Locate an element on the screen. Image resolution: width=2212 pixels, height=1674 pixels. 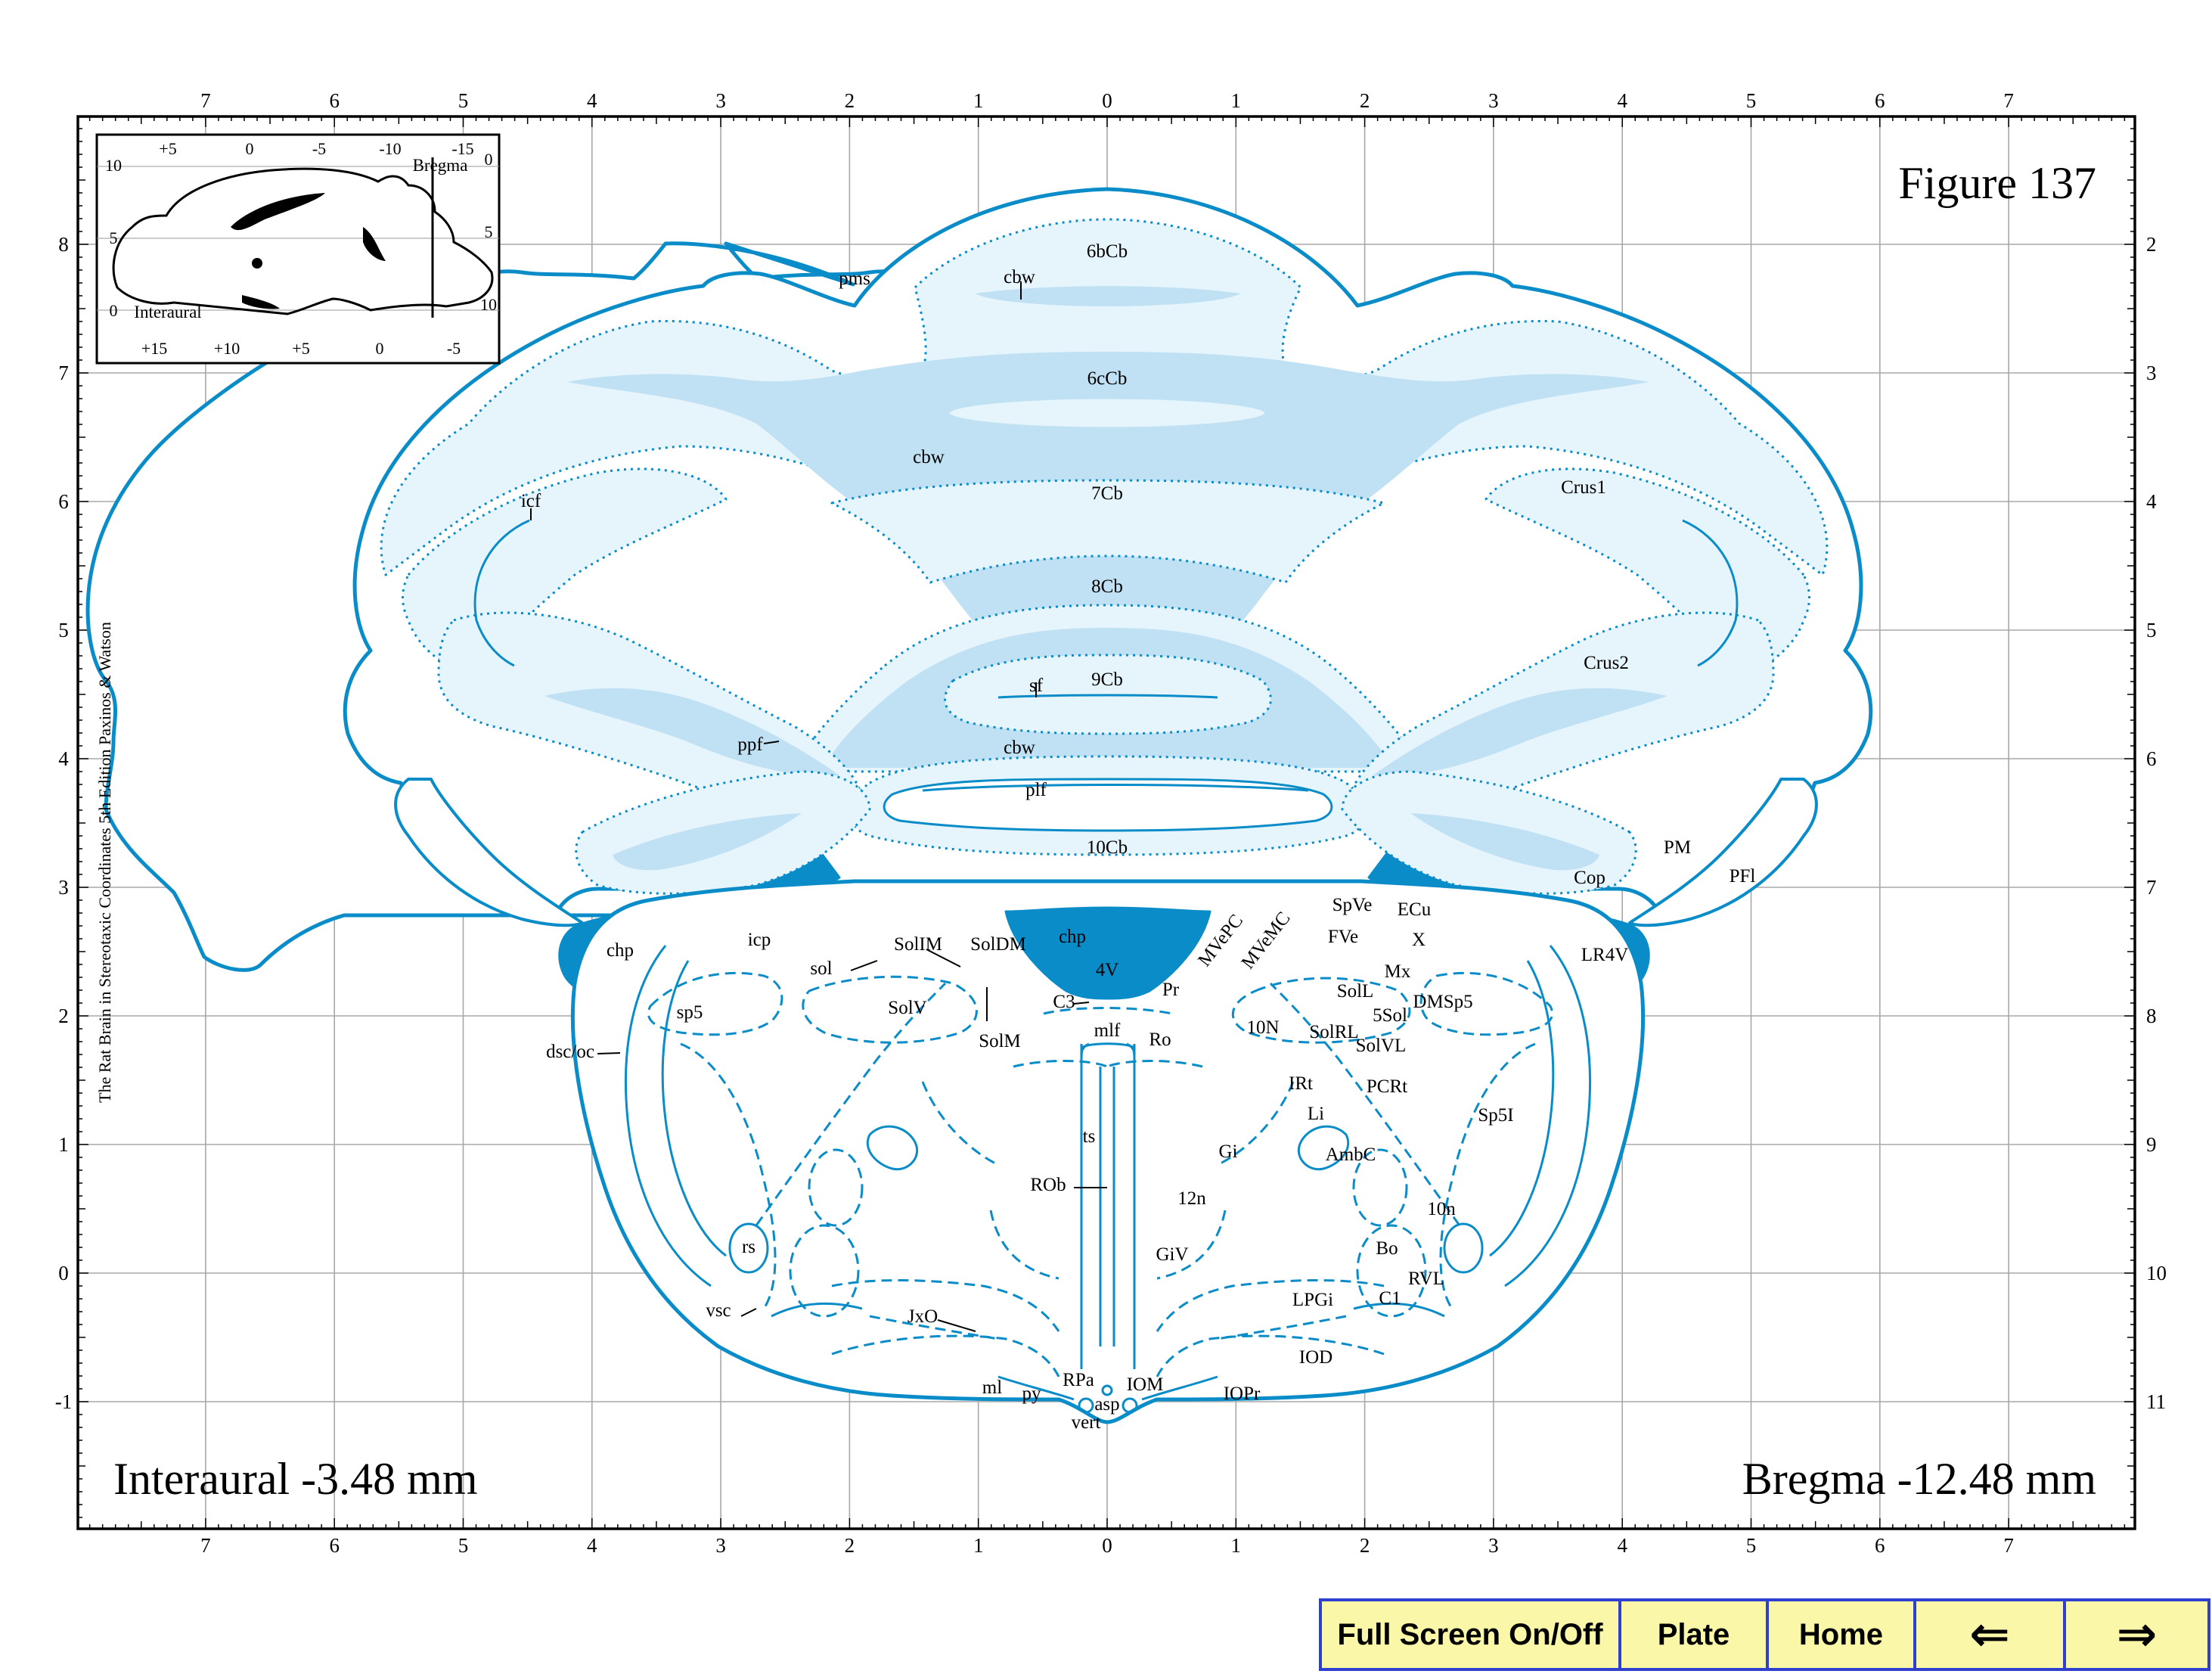
label-solv: SolV is located at coordinates (907, 1008).